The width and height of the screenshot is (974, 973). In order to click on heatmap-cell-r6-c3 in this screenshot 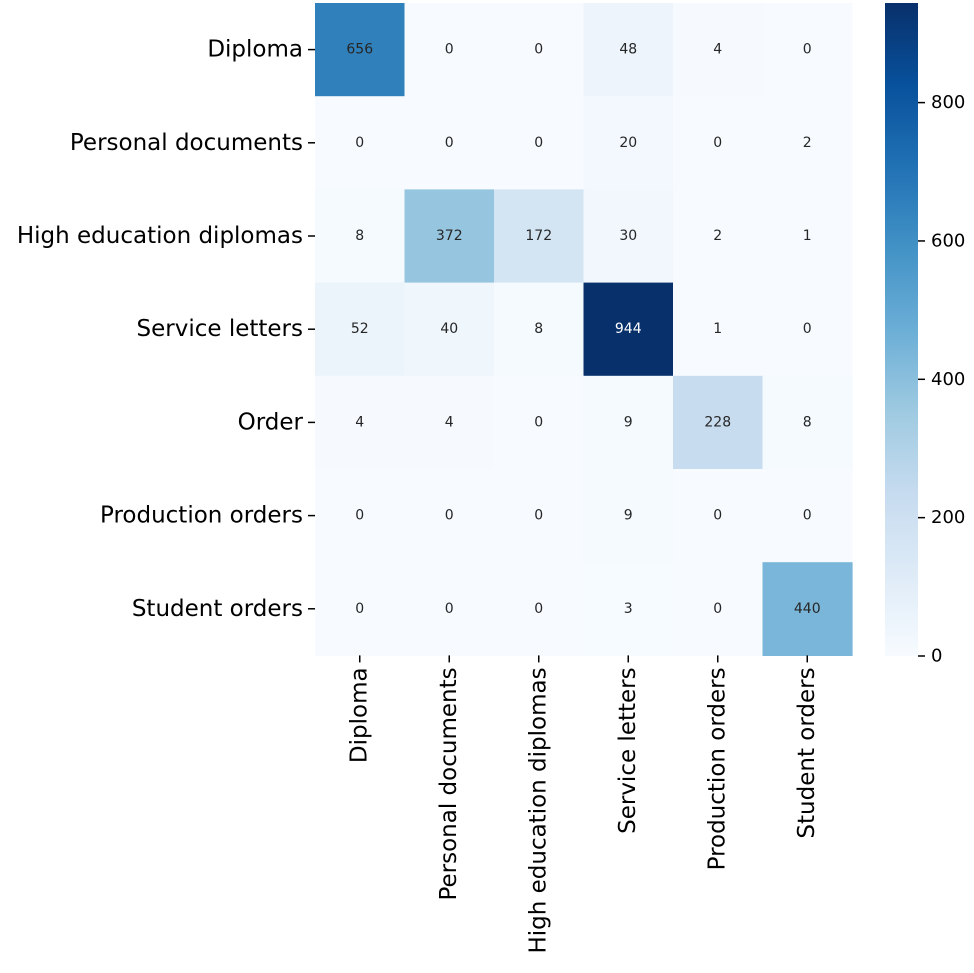, I will do `click(628, 609)`.